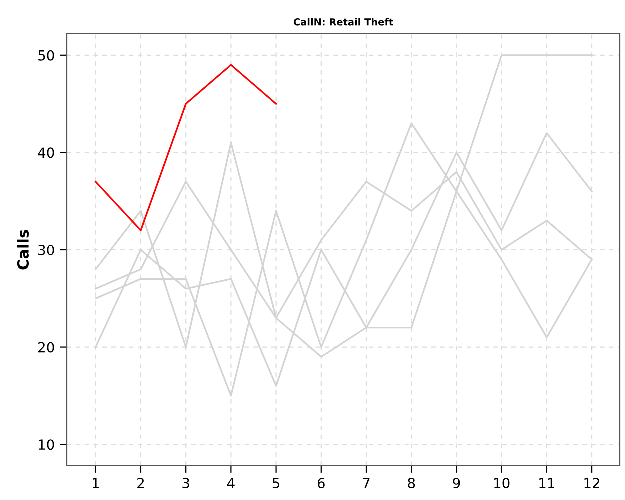  What do you see at coordinates (46, 347) in the screenshot?
I see `y-tick-label: 20` at bounding box center [46, 347].